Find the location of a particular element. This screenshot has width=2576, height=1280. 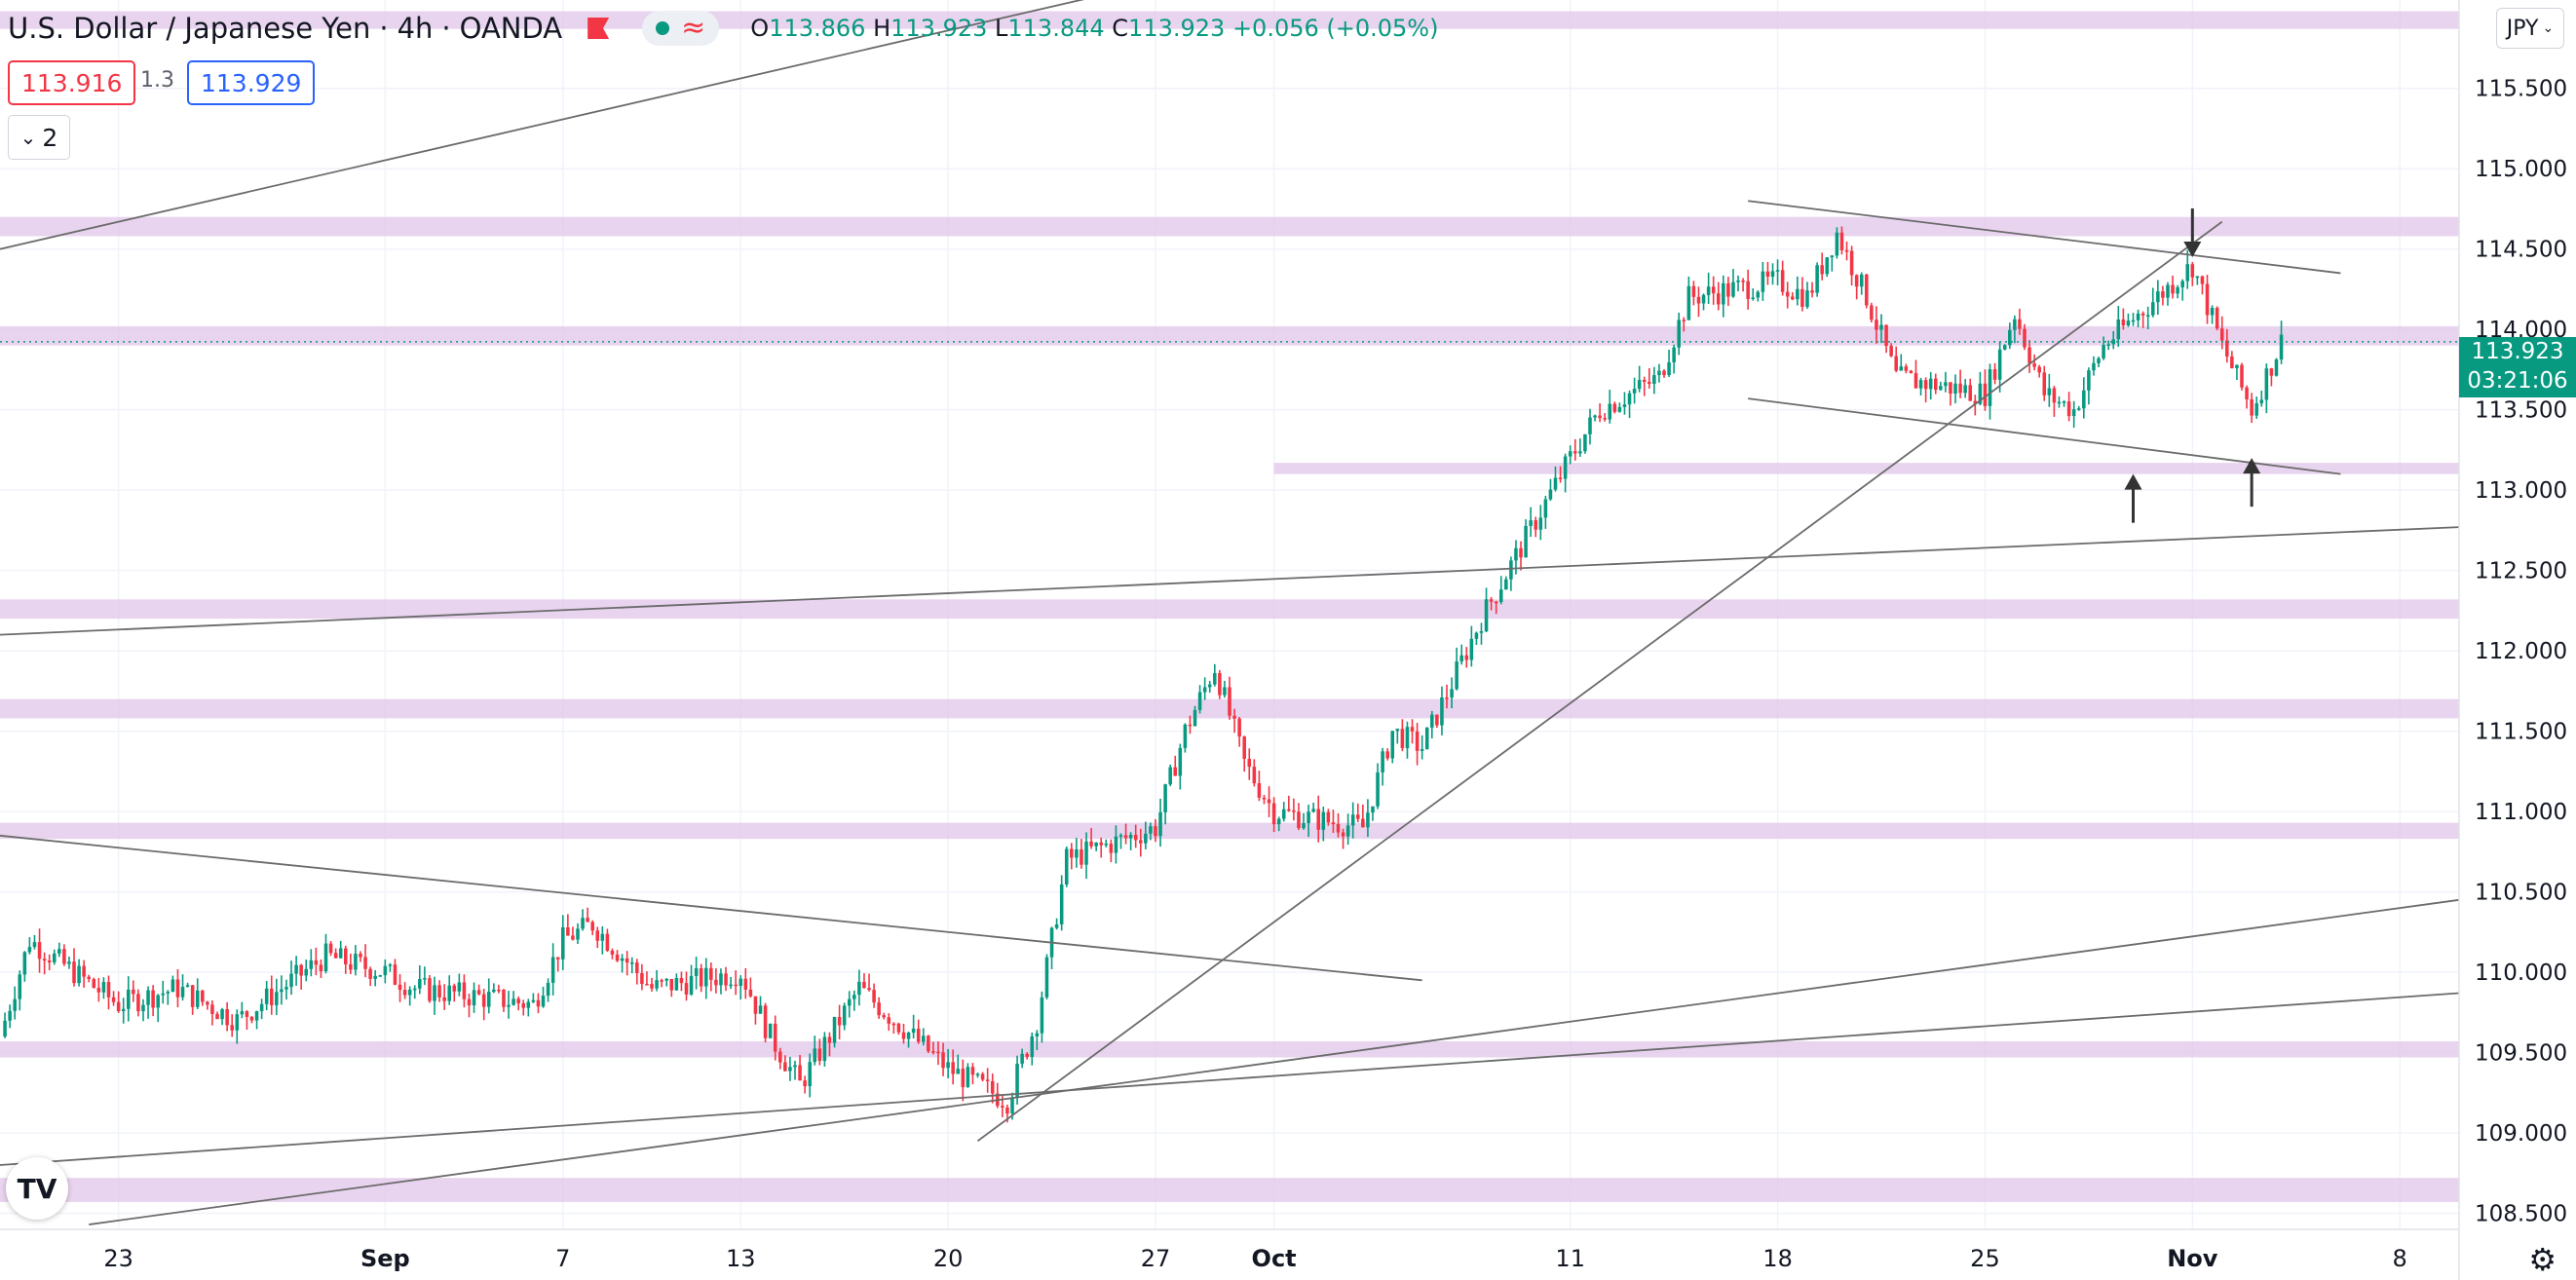

time-tick-label: 7 is located at coordinates (562, 1258).